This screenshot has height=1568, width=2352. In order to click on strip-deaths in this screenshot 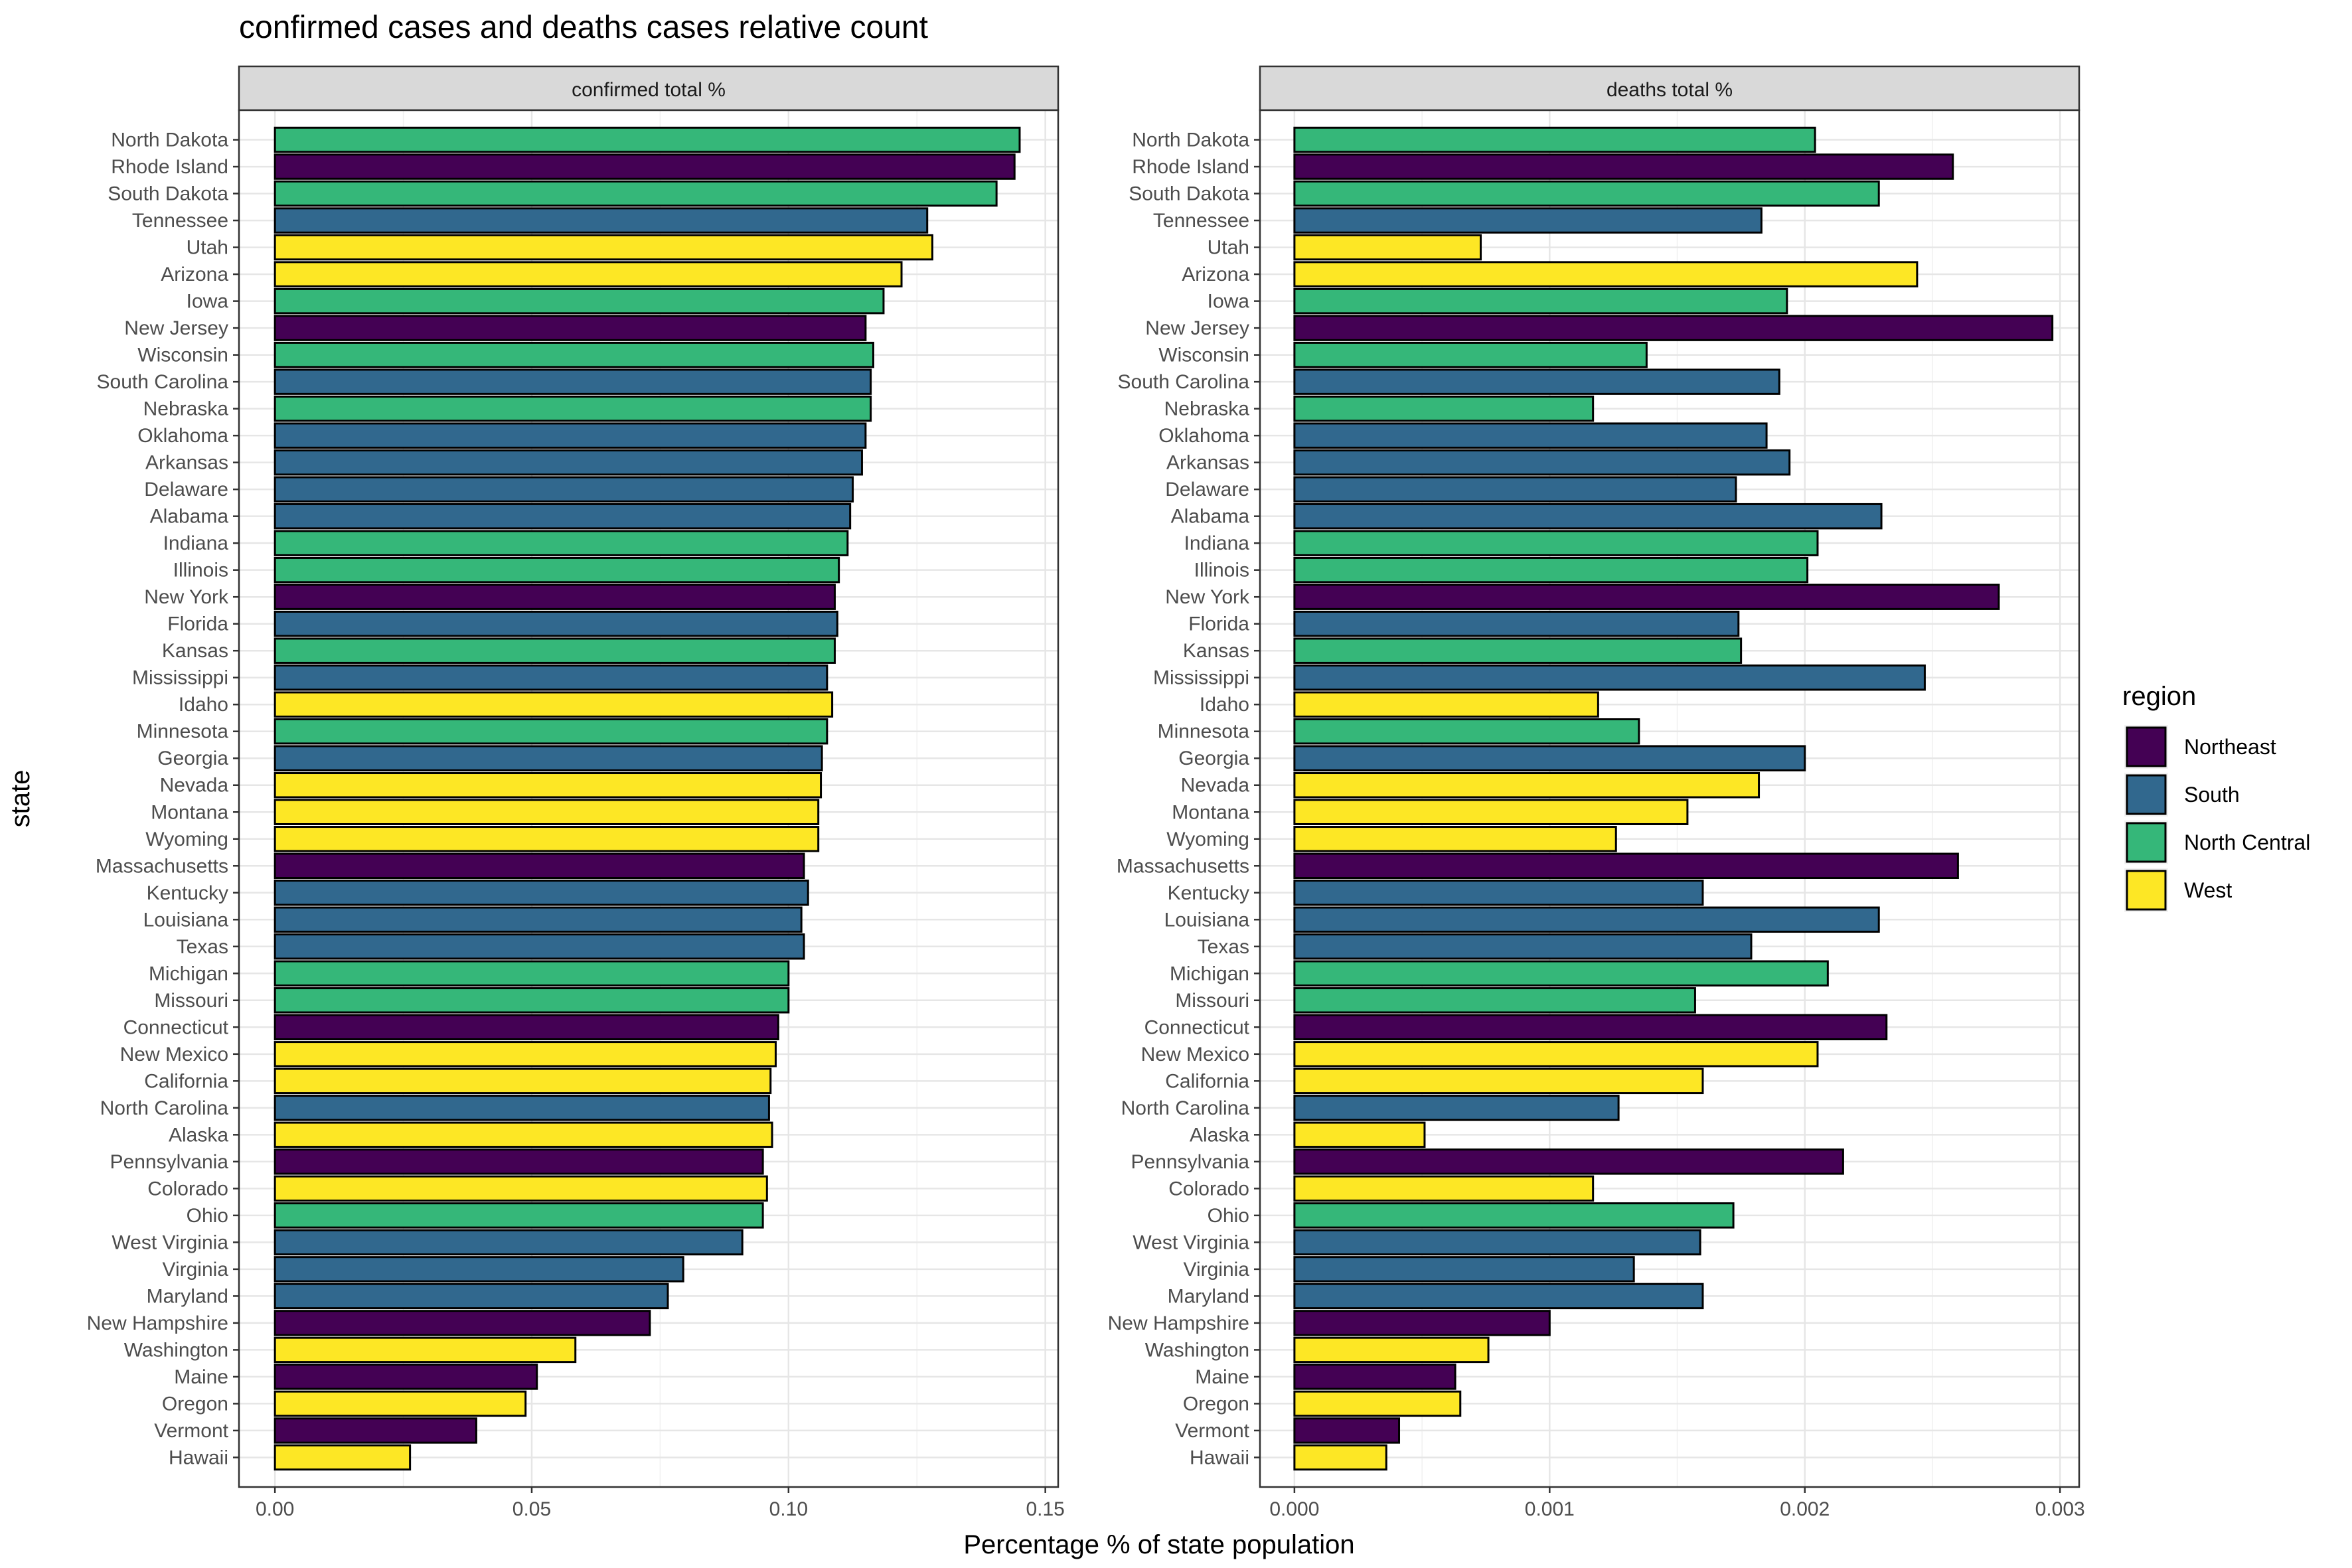, I will do `click(1670, 89)`.